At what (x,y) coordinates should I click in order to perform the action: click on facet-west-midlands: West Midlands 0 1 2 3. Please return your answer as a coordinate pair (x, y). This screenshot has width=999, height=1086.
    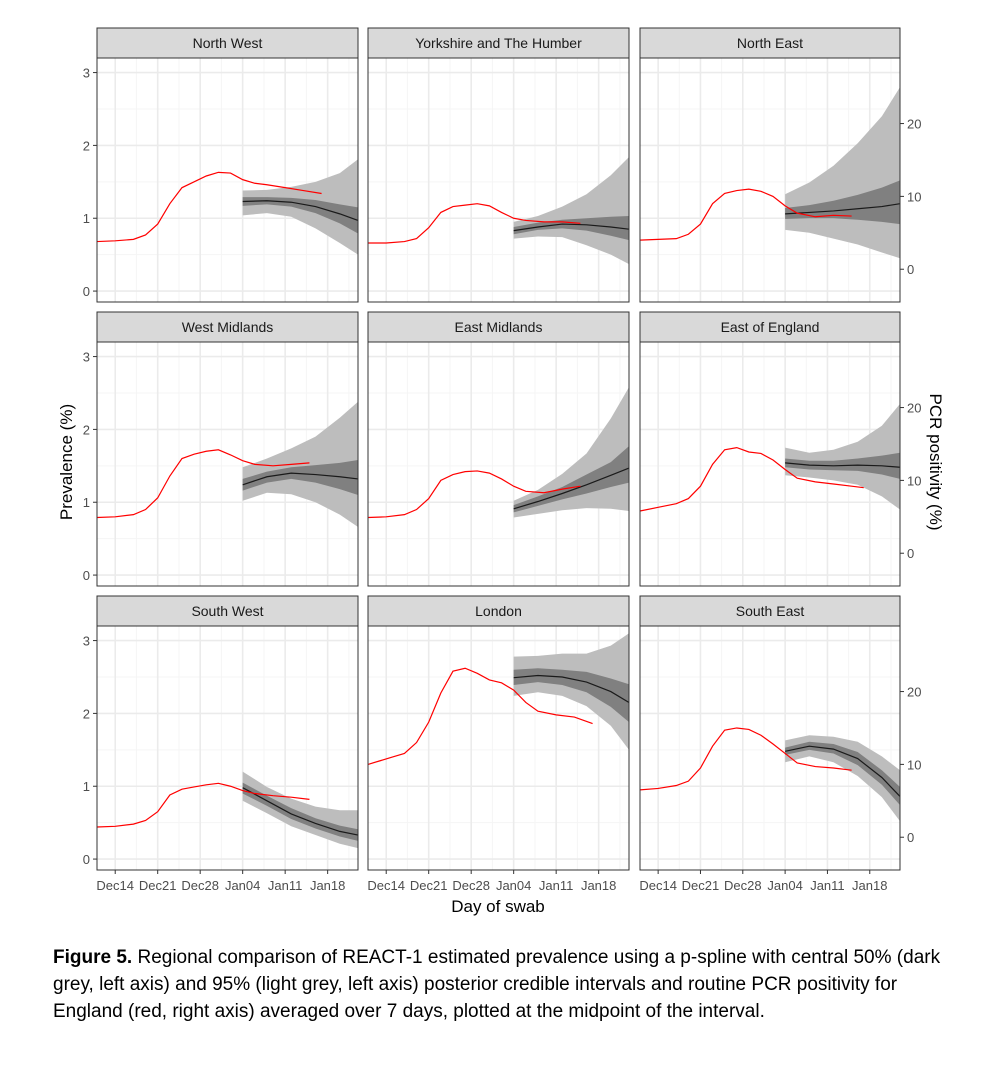
    Looking at the image, I should click on (221, 449).